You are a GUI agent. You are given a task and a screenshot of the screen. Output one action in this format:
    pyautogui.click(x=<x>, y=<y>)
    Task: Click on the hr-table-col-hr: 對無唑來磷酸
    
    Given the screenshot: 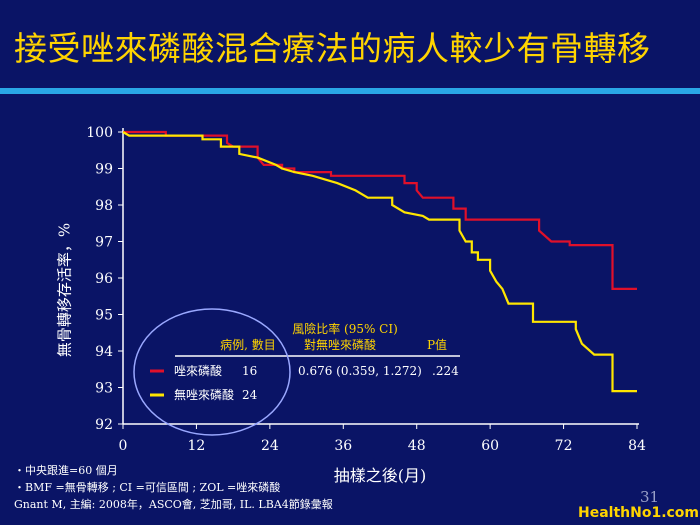 What is the action you would take?
    pyautogui.click(x=340, y=344)
    